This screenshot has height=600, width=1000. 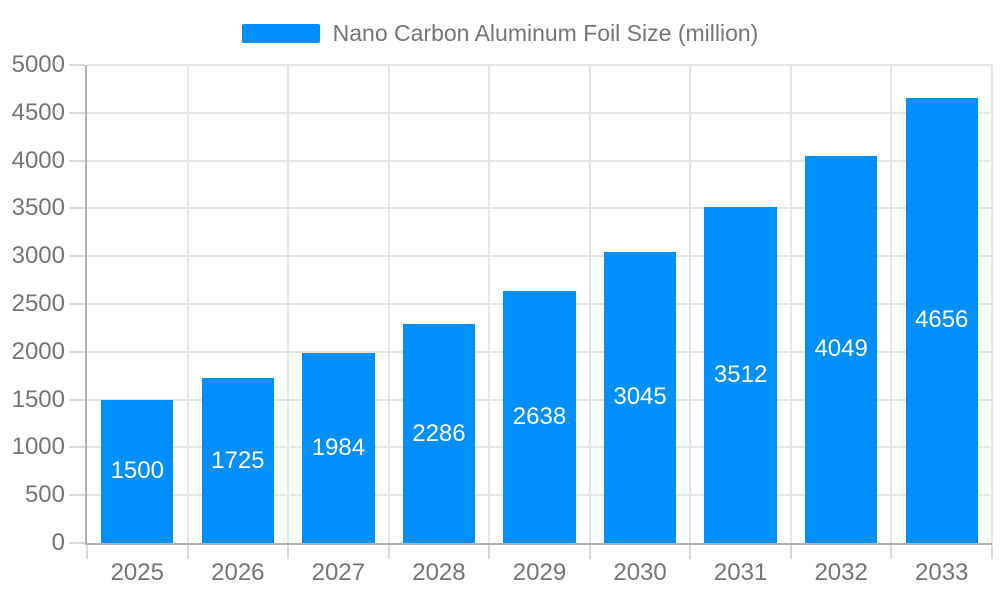 What do you see at coordinates (338, 572) in the screenshot?
I see `x-tick-label: 2027` at bounding box center [338, 572].